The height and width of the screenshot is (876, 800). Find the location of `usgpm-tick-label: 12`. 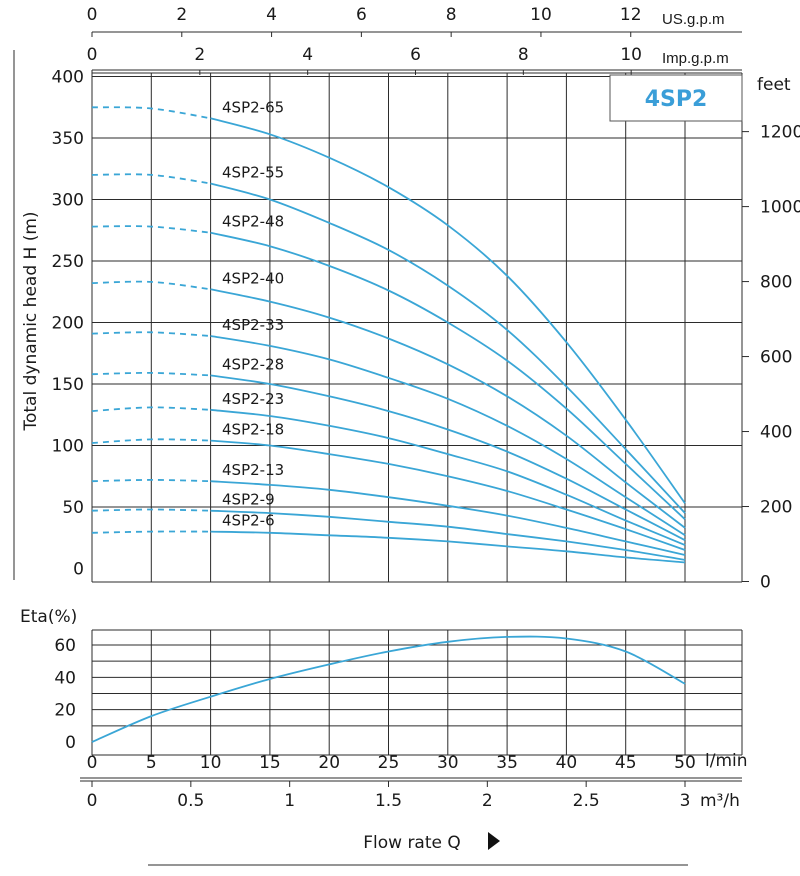

usgpm-tick-label: 12 is located at coordinates (631, 15).